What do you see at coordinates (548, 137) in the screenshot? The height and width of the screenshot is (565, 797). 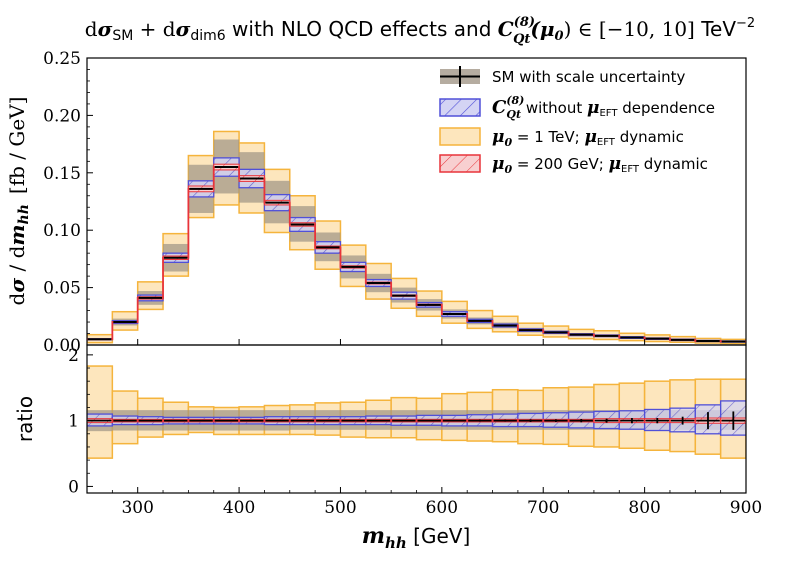 I see `legend-orange-eq: = 1 TeV;` at bounding box center [548, 137].